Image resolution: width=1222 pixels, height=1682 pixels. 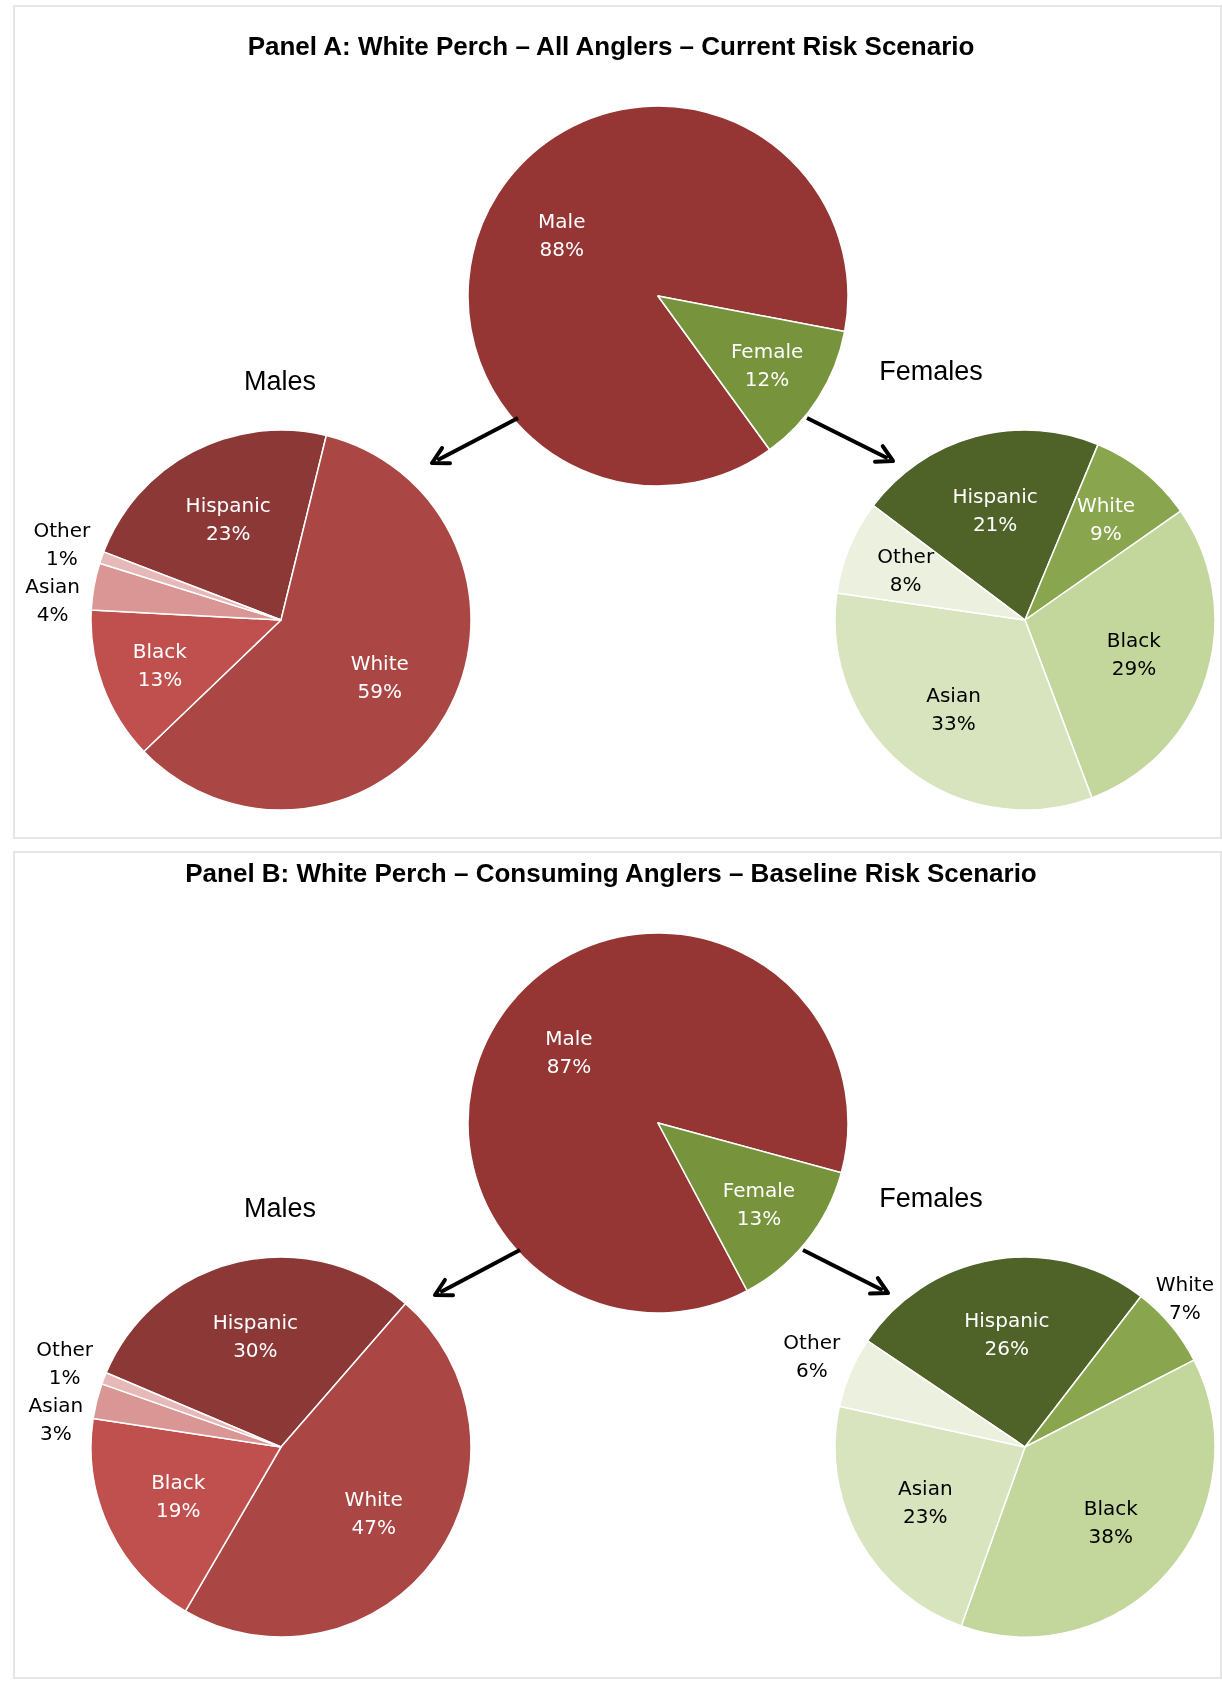 What do you see at coordinates (255, 1349) in the screenshot?
I see `data-label: 30%` at bounding box center [255, 1349].